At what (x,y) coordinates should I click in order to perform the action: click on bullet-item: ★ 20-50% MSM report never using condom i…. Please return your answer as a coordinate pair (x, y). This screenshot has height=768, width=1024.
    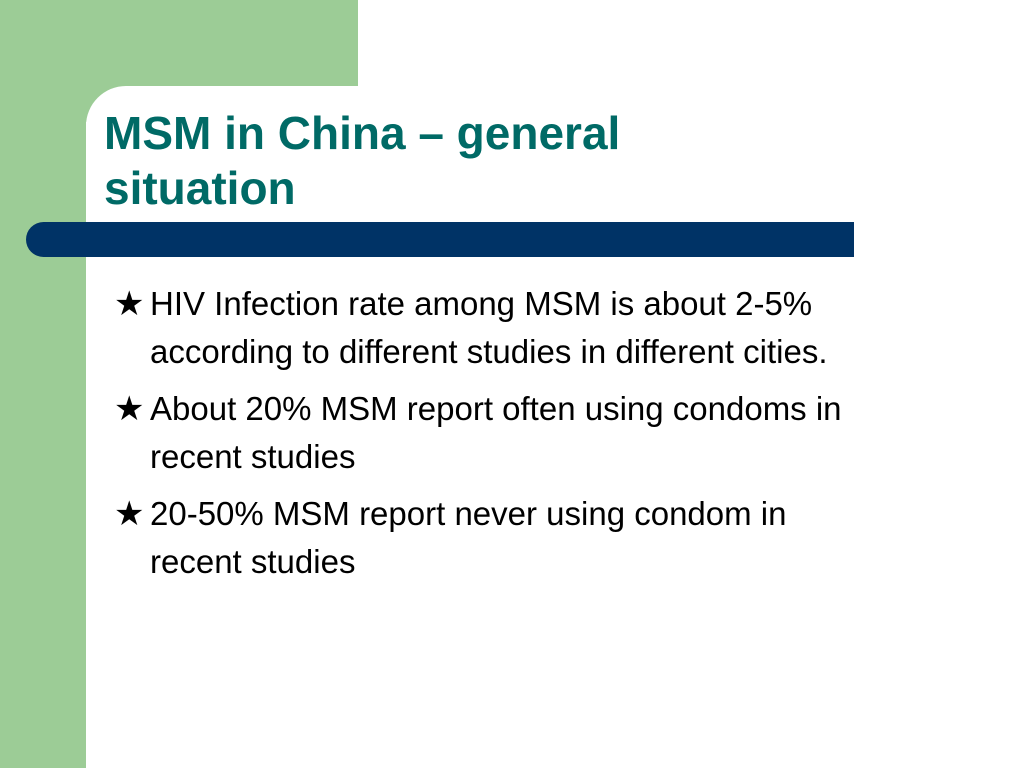
    Looking at the image, I should click on (499, 538).